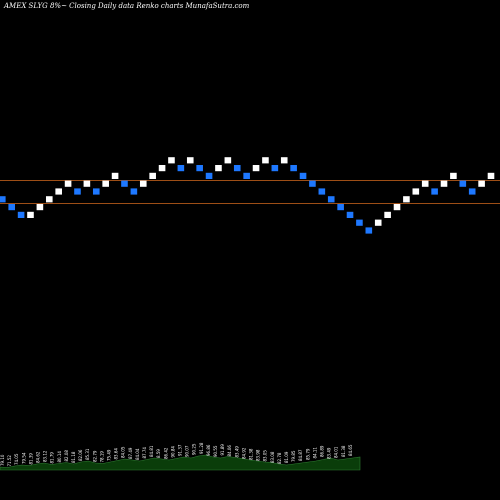 The width and height of the screenshot is (500, 500). I want to click on volume-label: 85.31, so click(87, 454).